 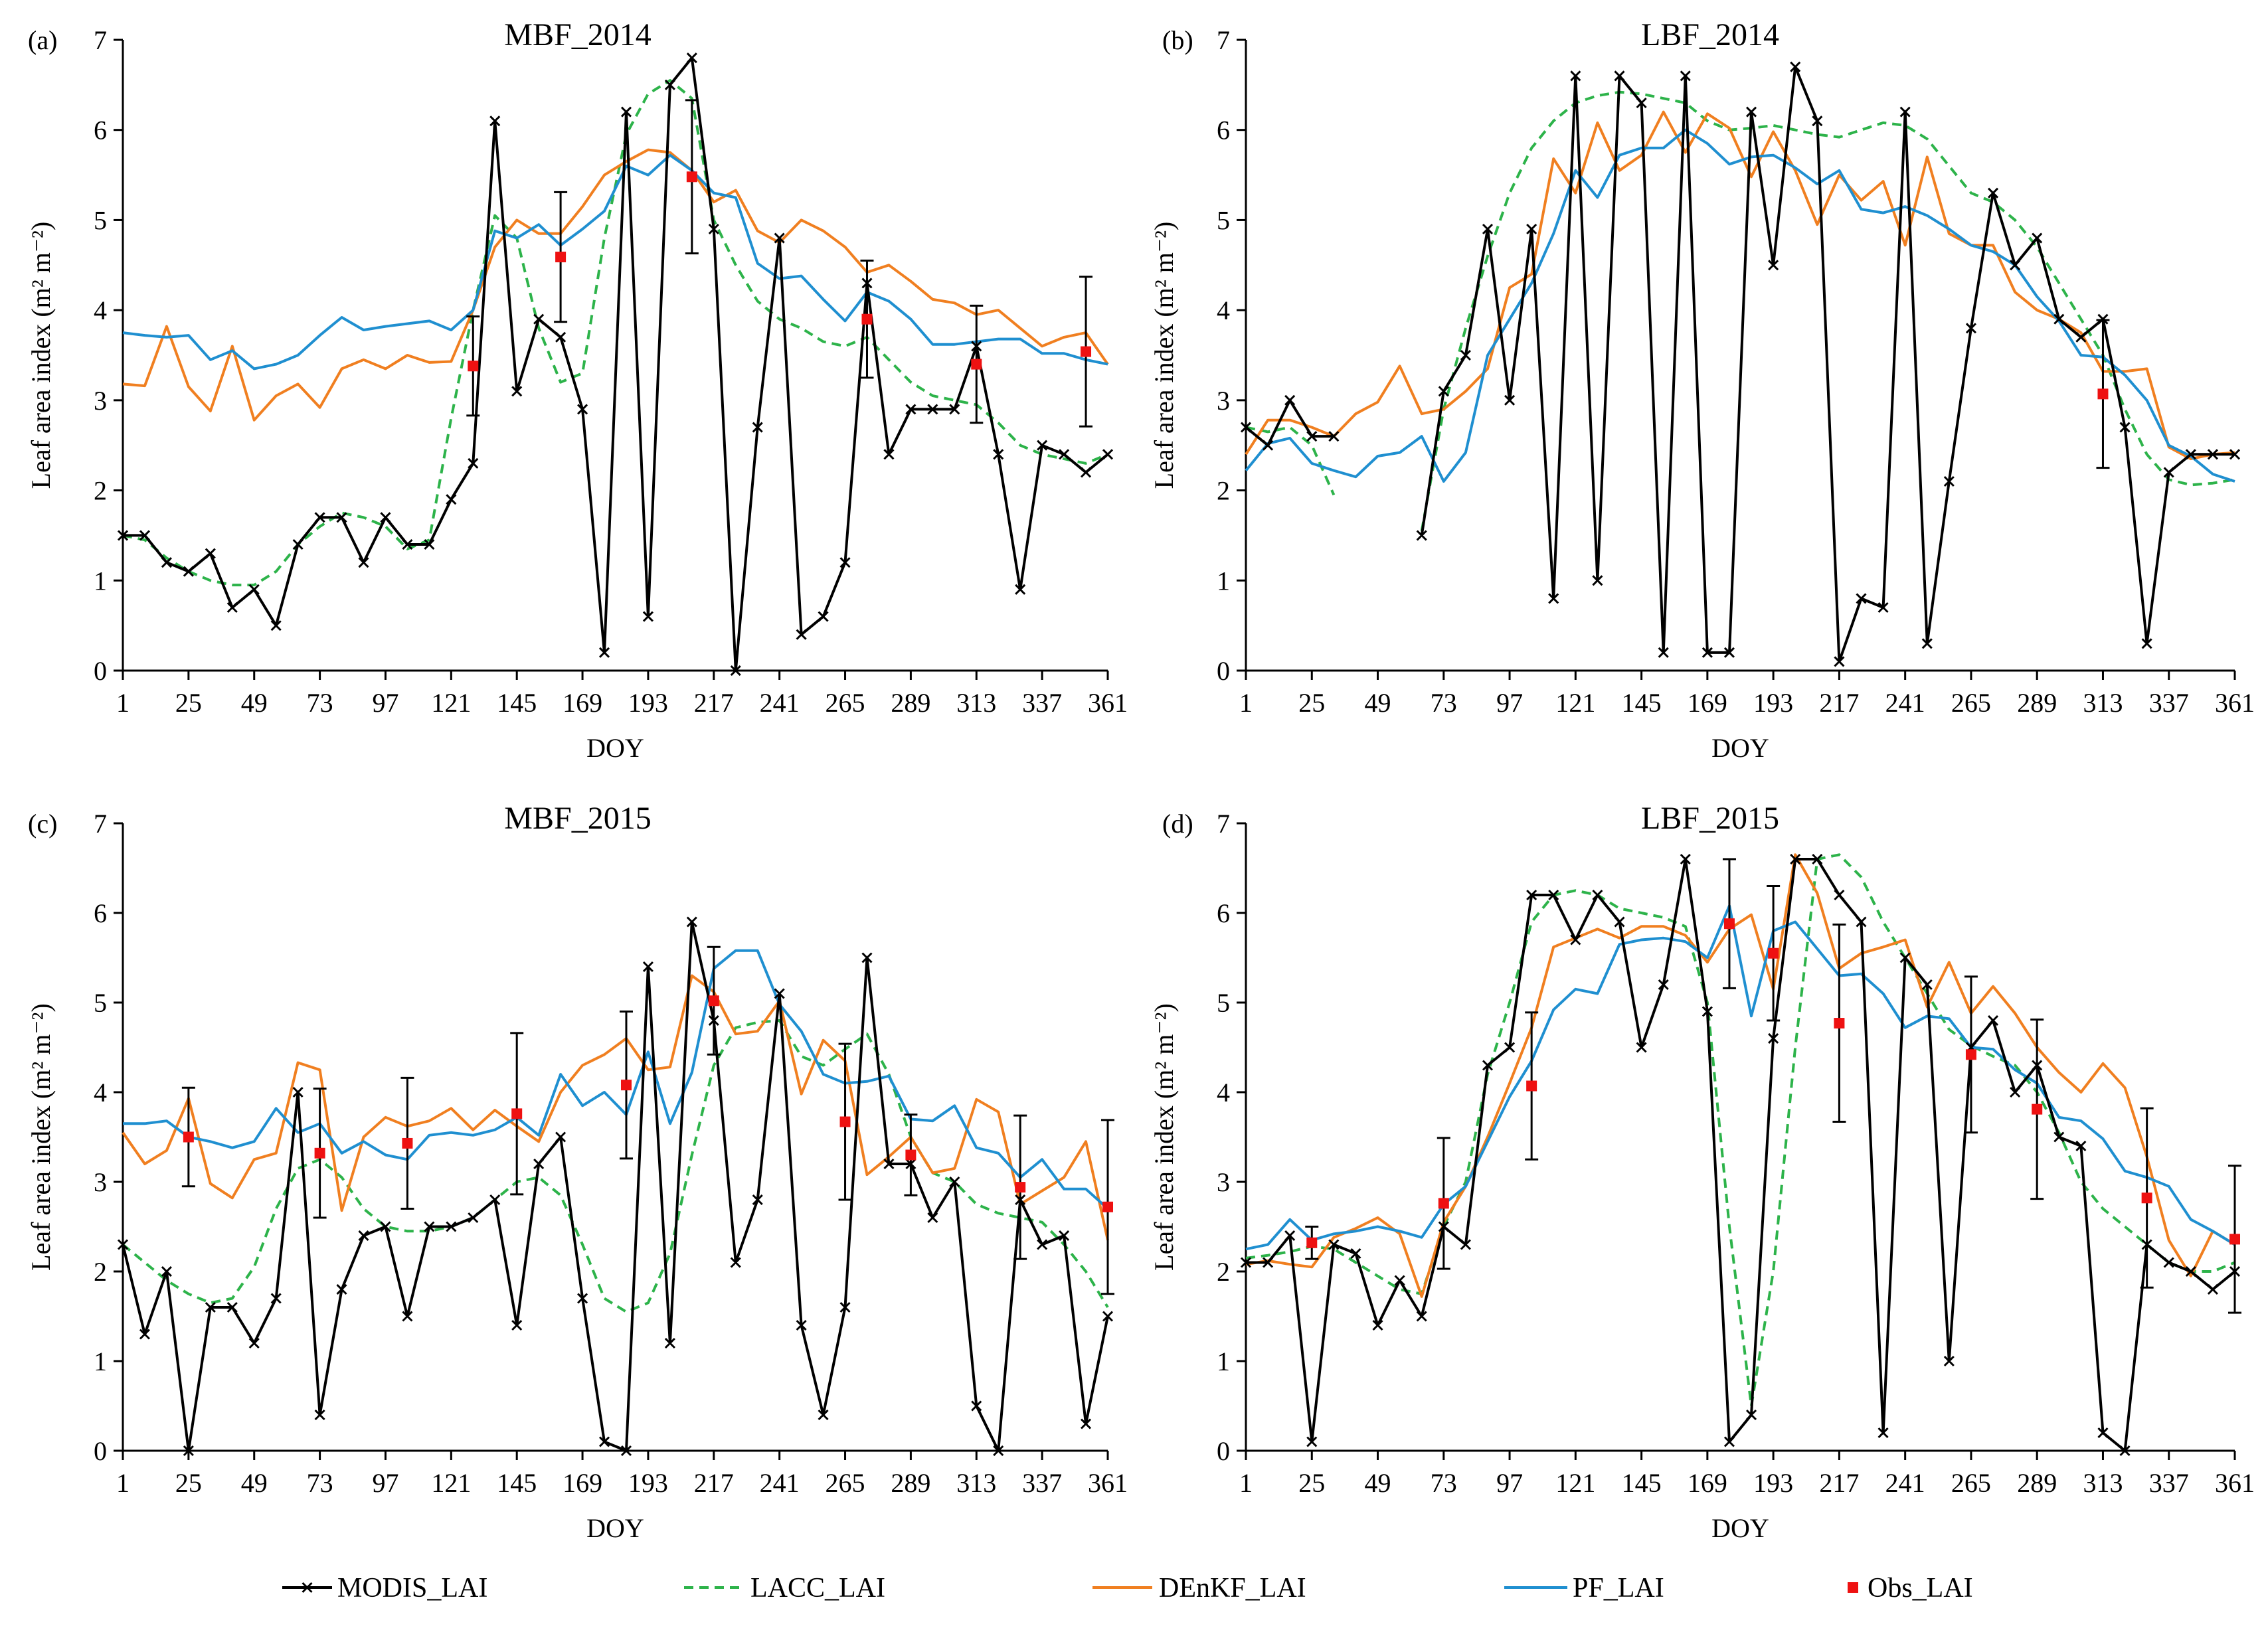 What do you see at coordinates (714, 1483) in the screenshot?
I see `x-tick-label: 217` at bounding box center [714, 1483].